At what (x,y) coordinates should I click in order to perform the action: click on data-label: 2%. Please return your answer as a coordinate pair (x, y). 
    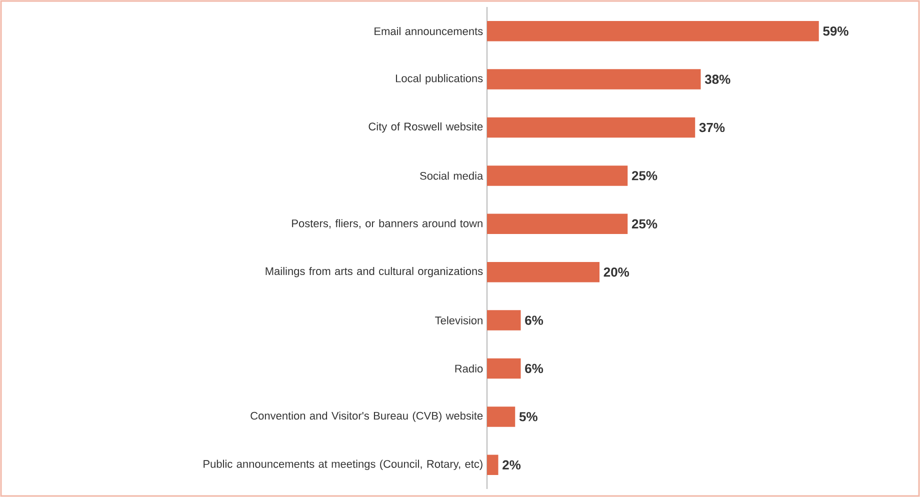
    Looking at the image, I should click on (511, 465).